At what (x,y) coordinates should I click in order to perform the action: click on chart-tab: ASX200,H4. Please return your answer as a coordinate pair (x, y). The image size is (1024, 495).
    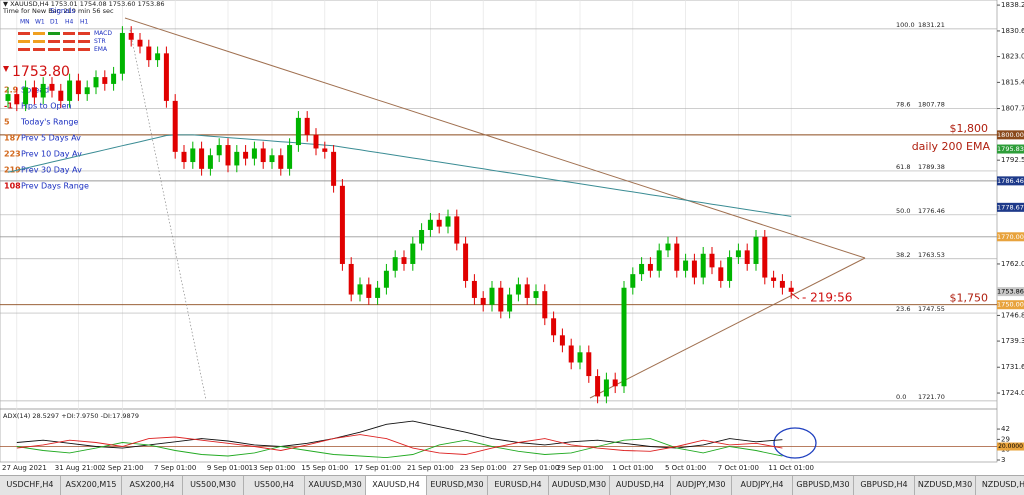
    Looking at the image, I should click on (152, 485).